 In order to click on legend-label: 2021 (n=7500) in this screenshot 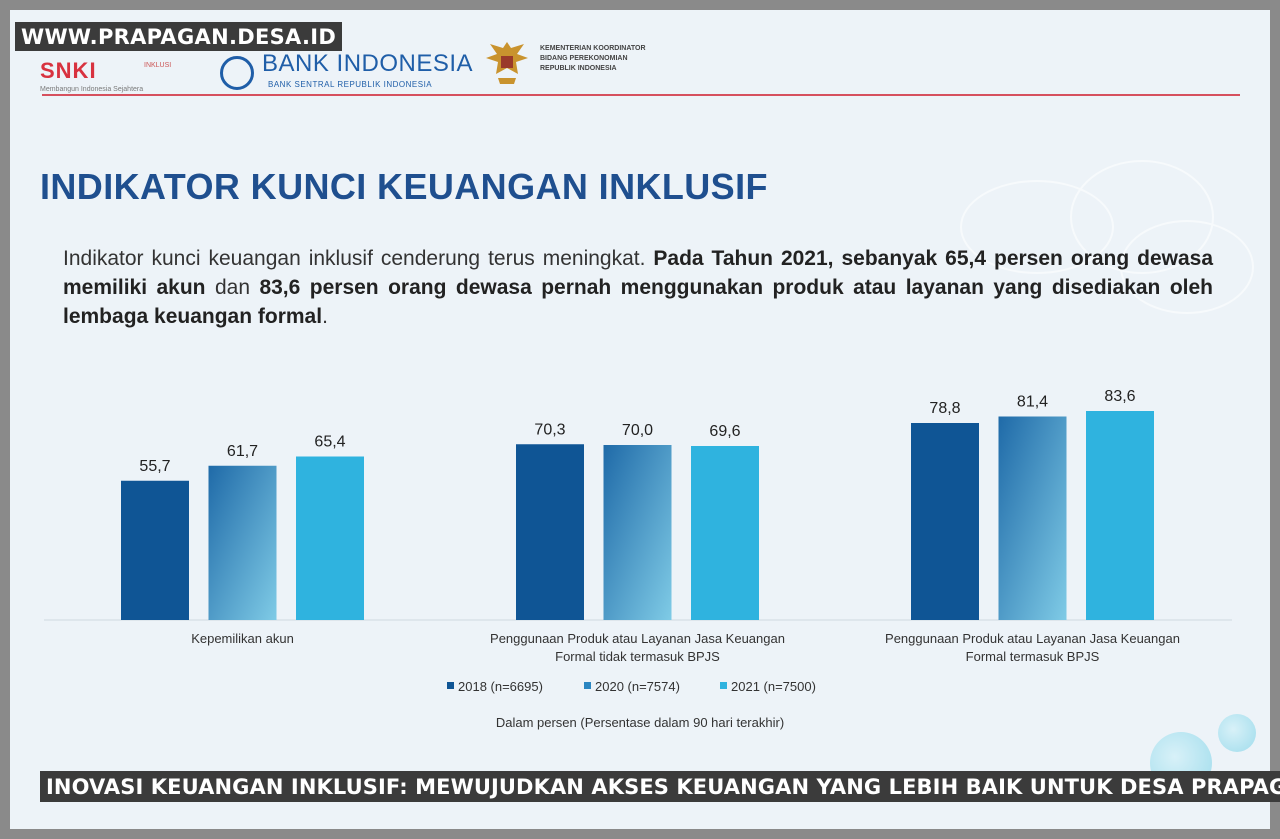, I will do `click(773, 686)`.